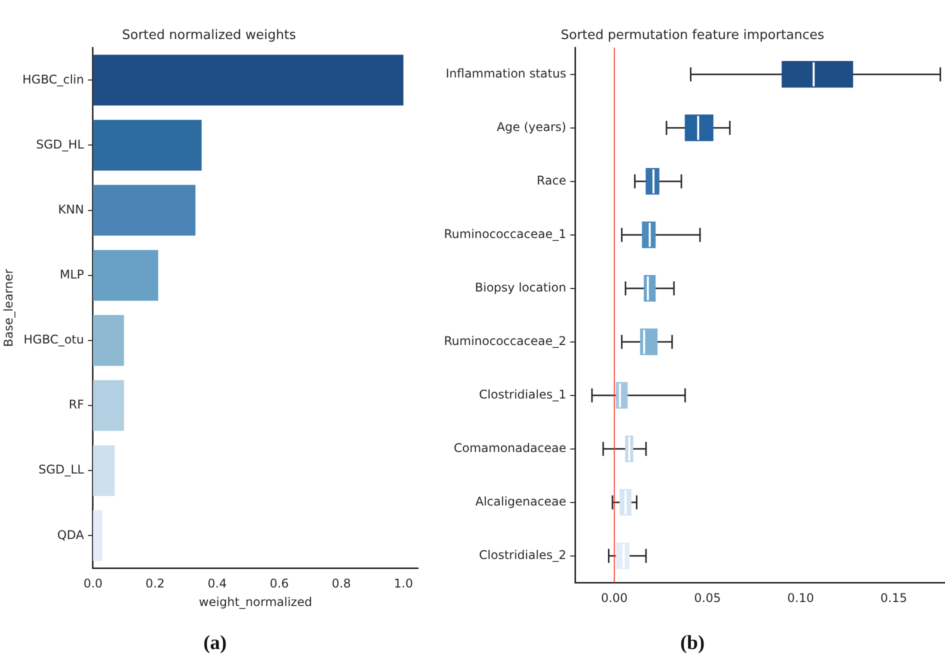  I want to click on text: (b), so click(692, 643).